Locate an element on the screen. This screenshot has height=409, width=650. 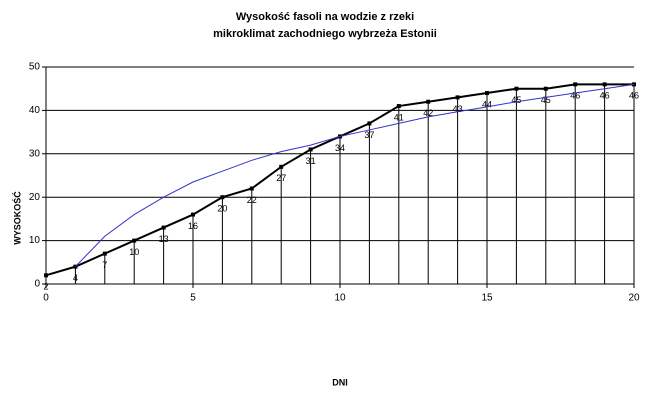
y-tick-label: 30 is located at coordinates (35, 153).